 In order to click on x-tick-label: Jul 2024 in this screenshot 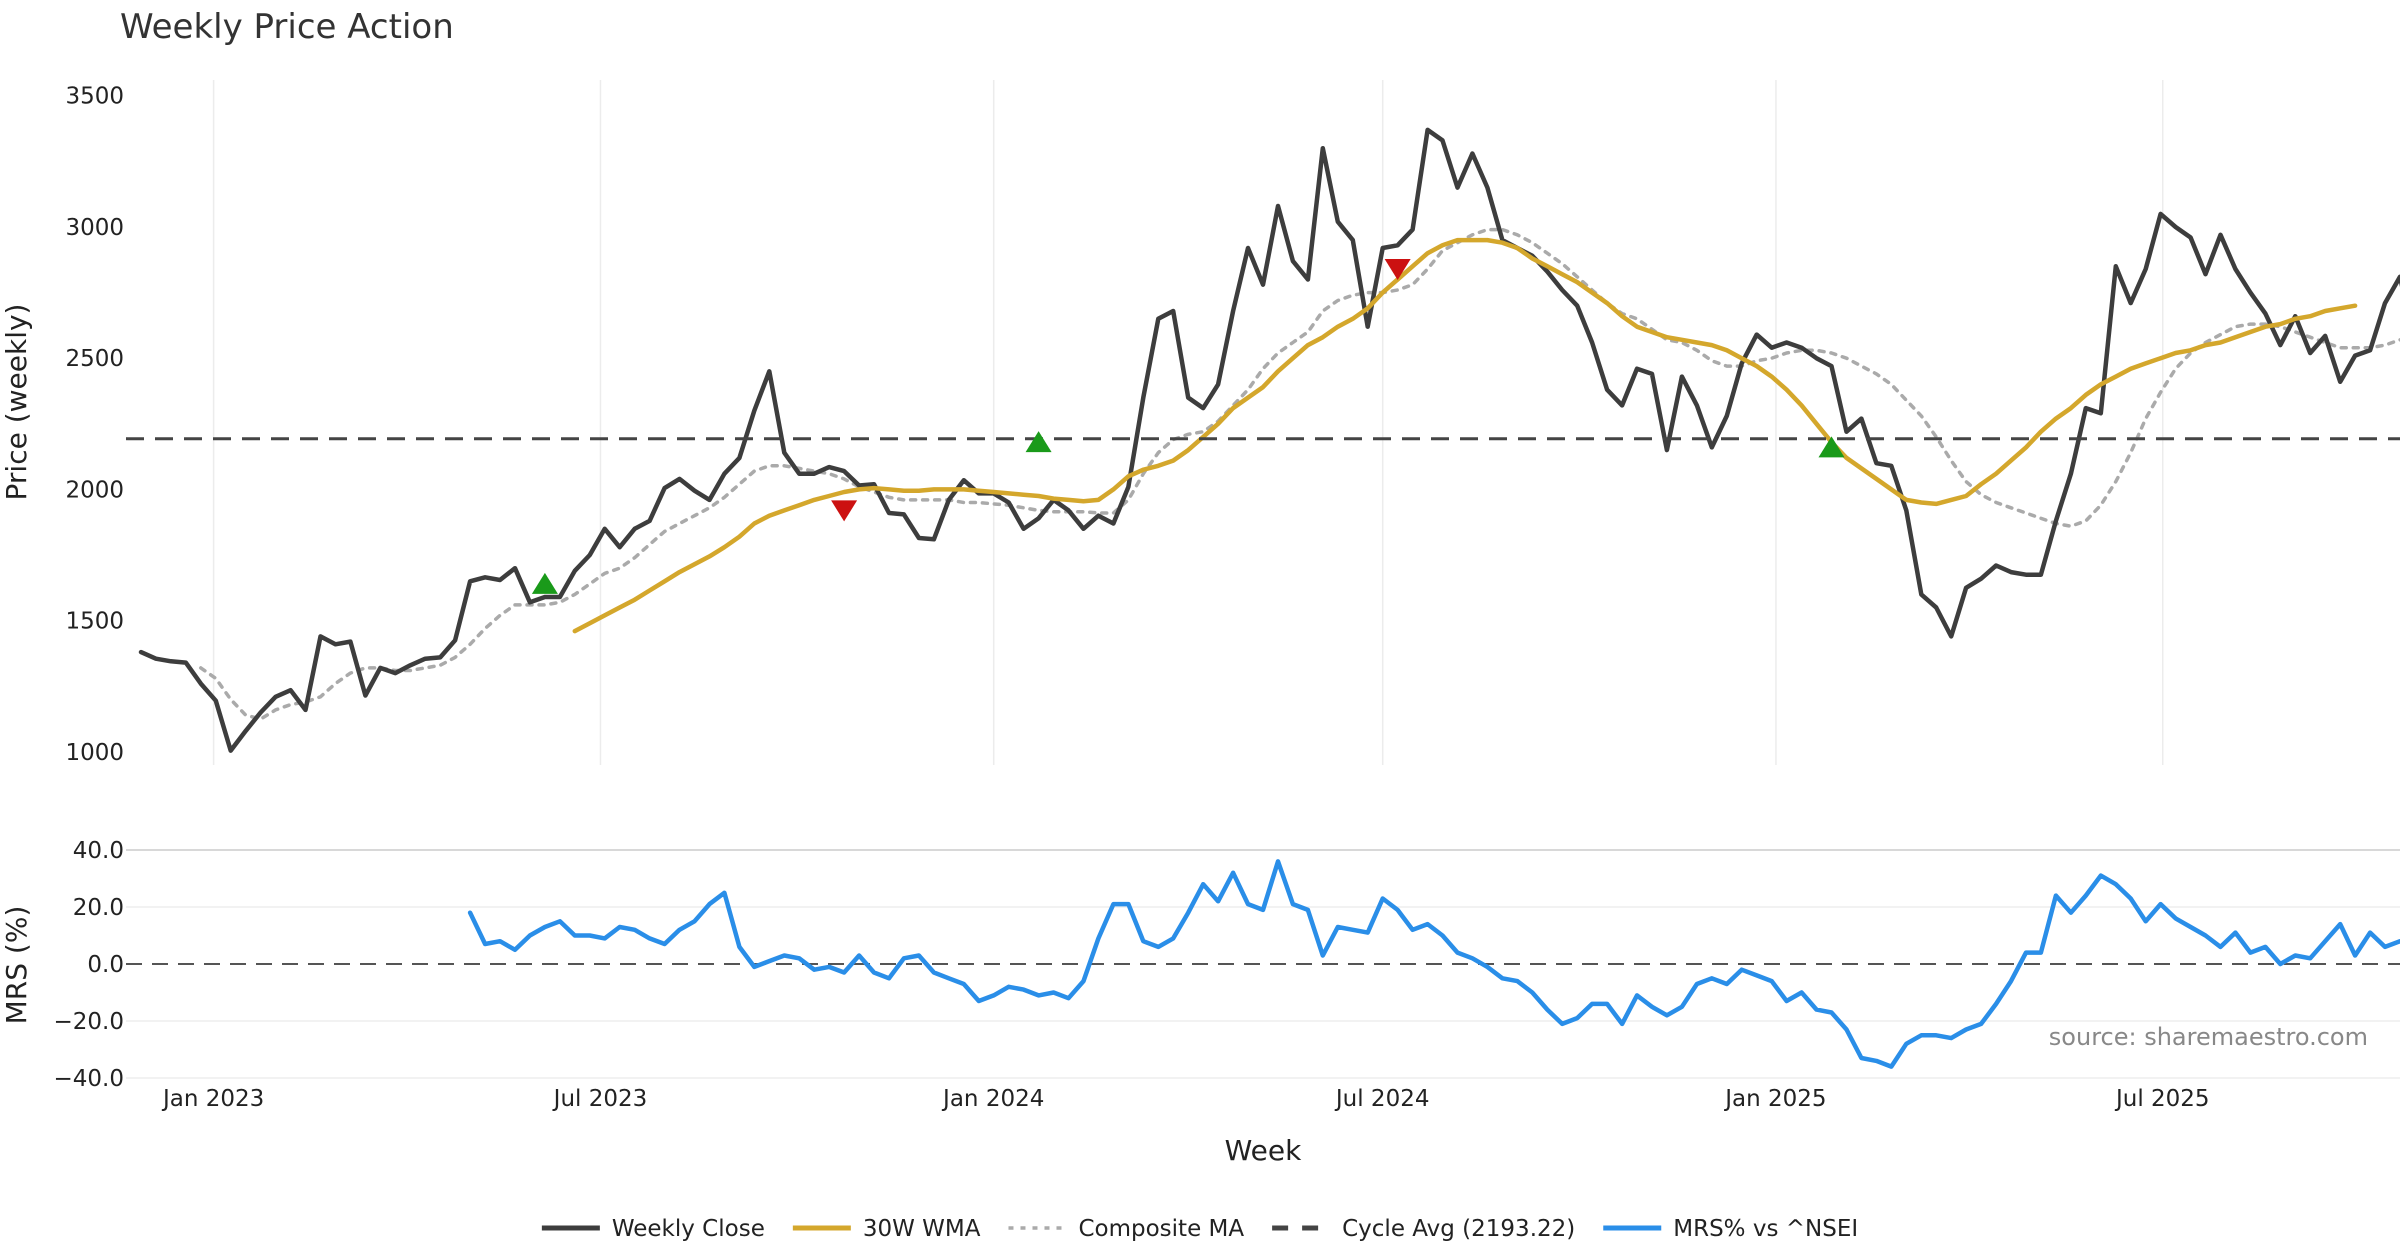, I will do `click(1382, 1099)`.